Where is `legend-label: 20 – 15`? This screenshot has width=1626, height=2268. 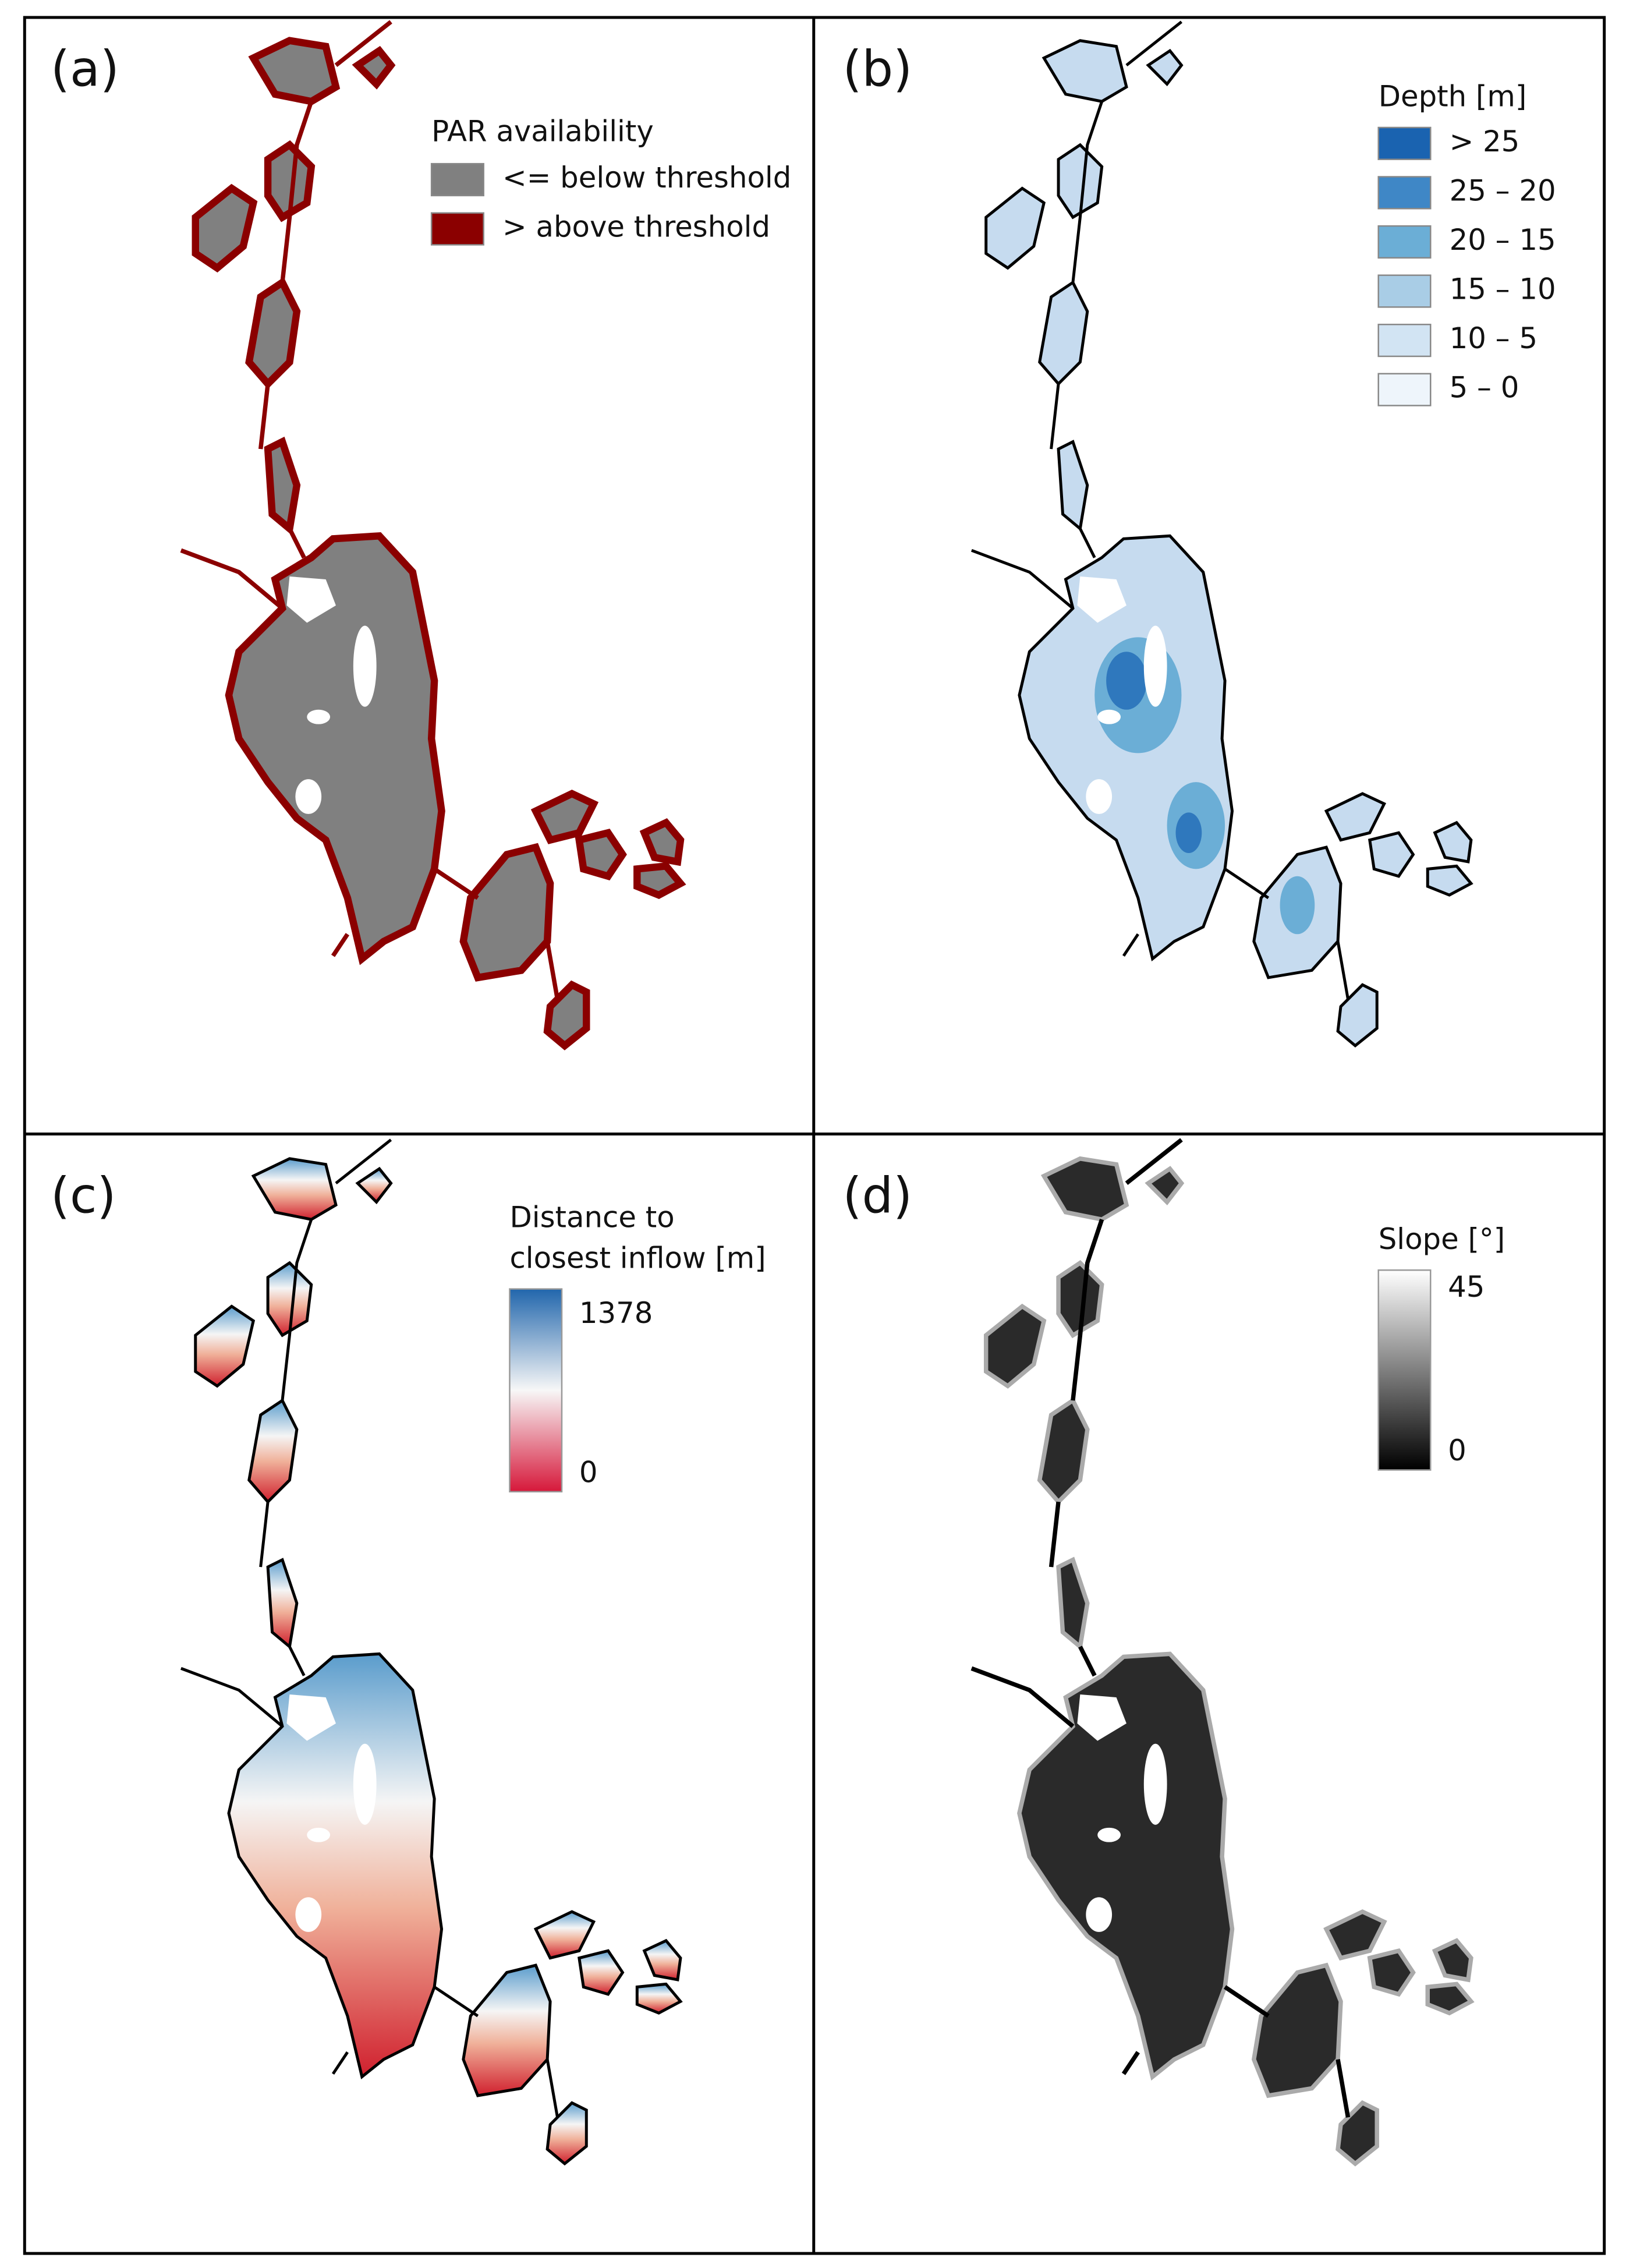
legend-label: 20 – 15 is located at coordinates (1503, 240).